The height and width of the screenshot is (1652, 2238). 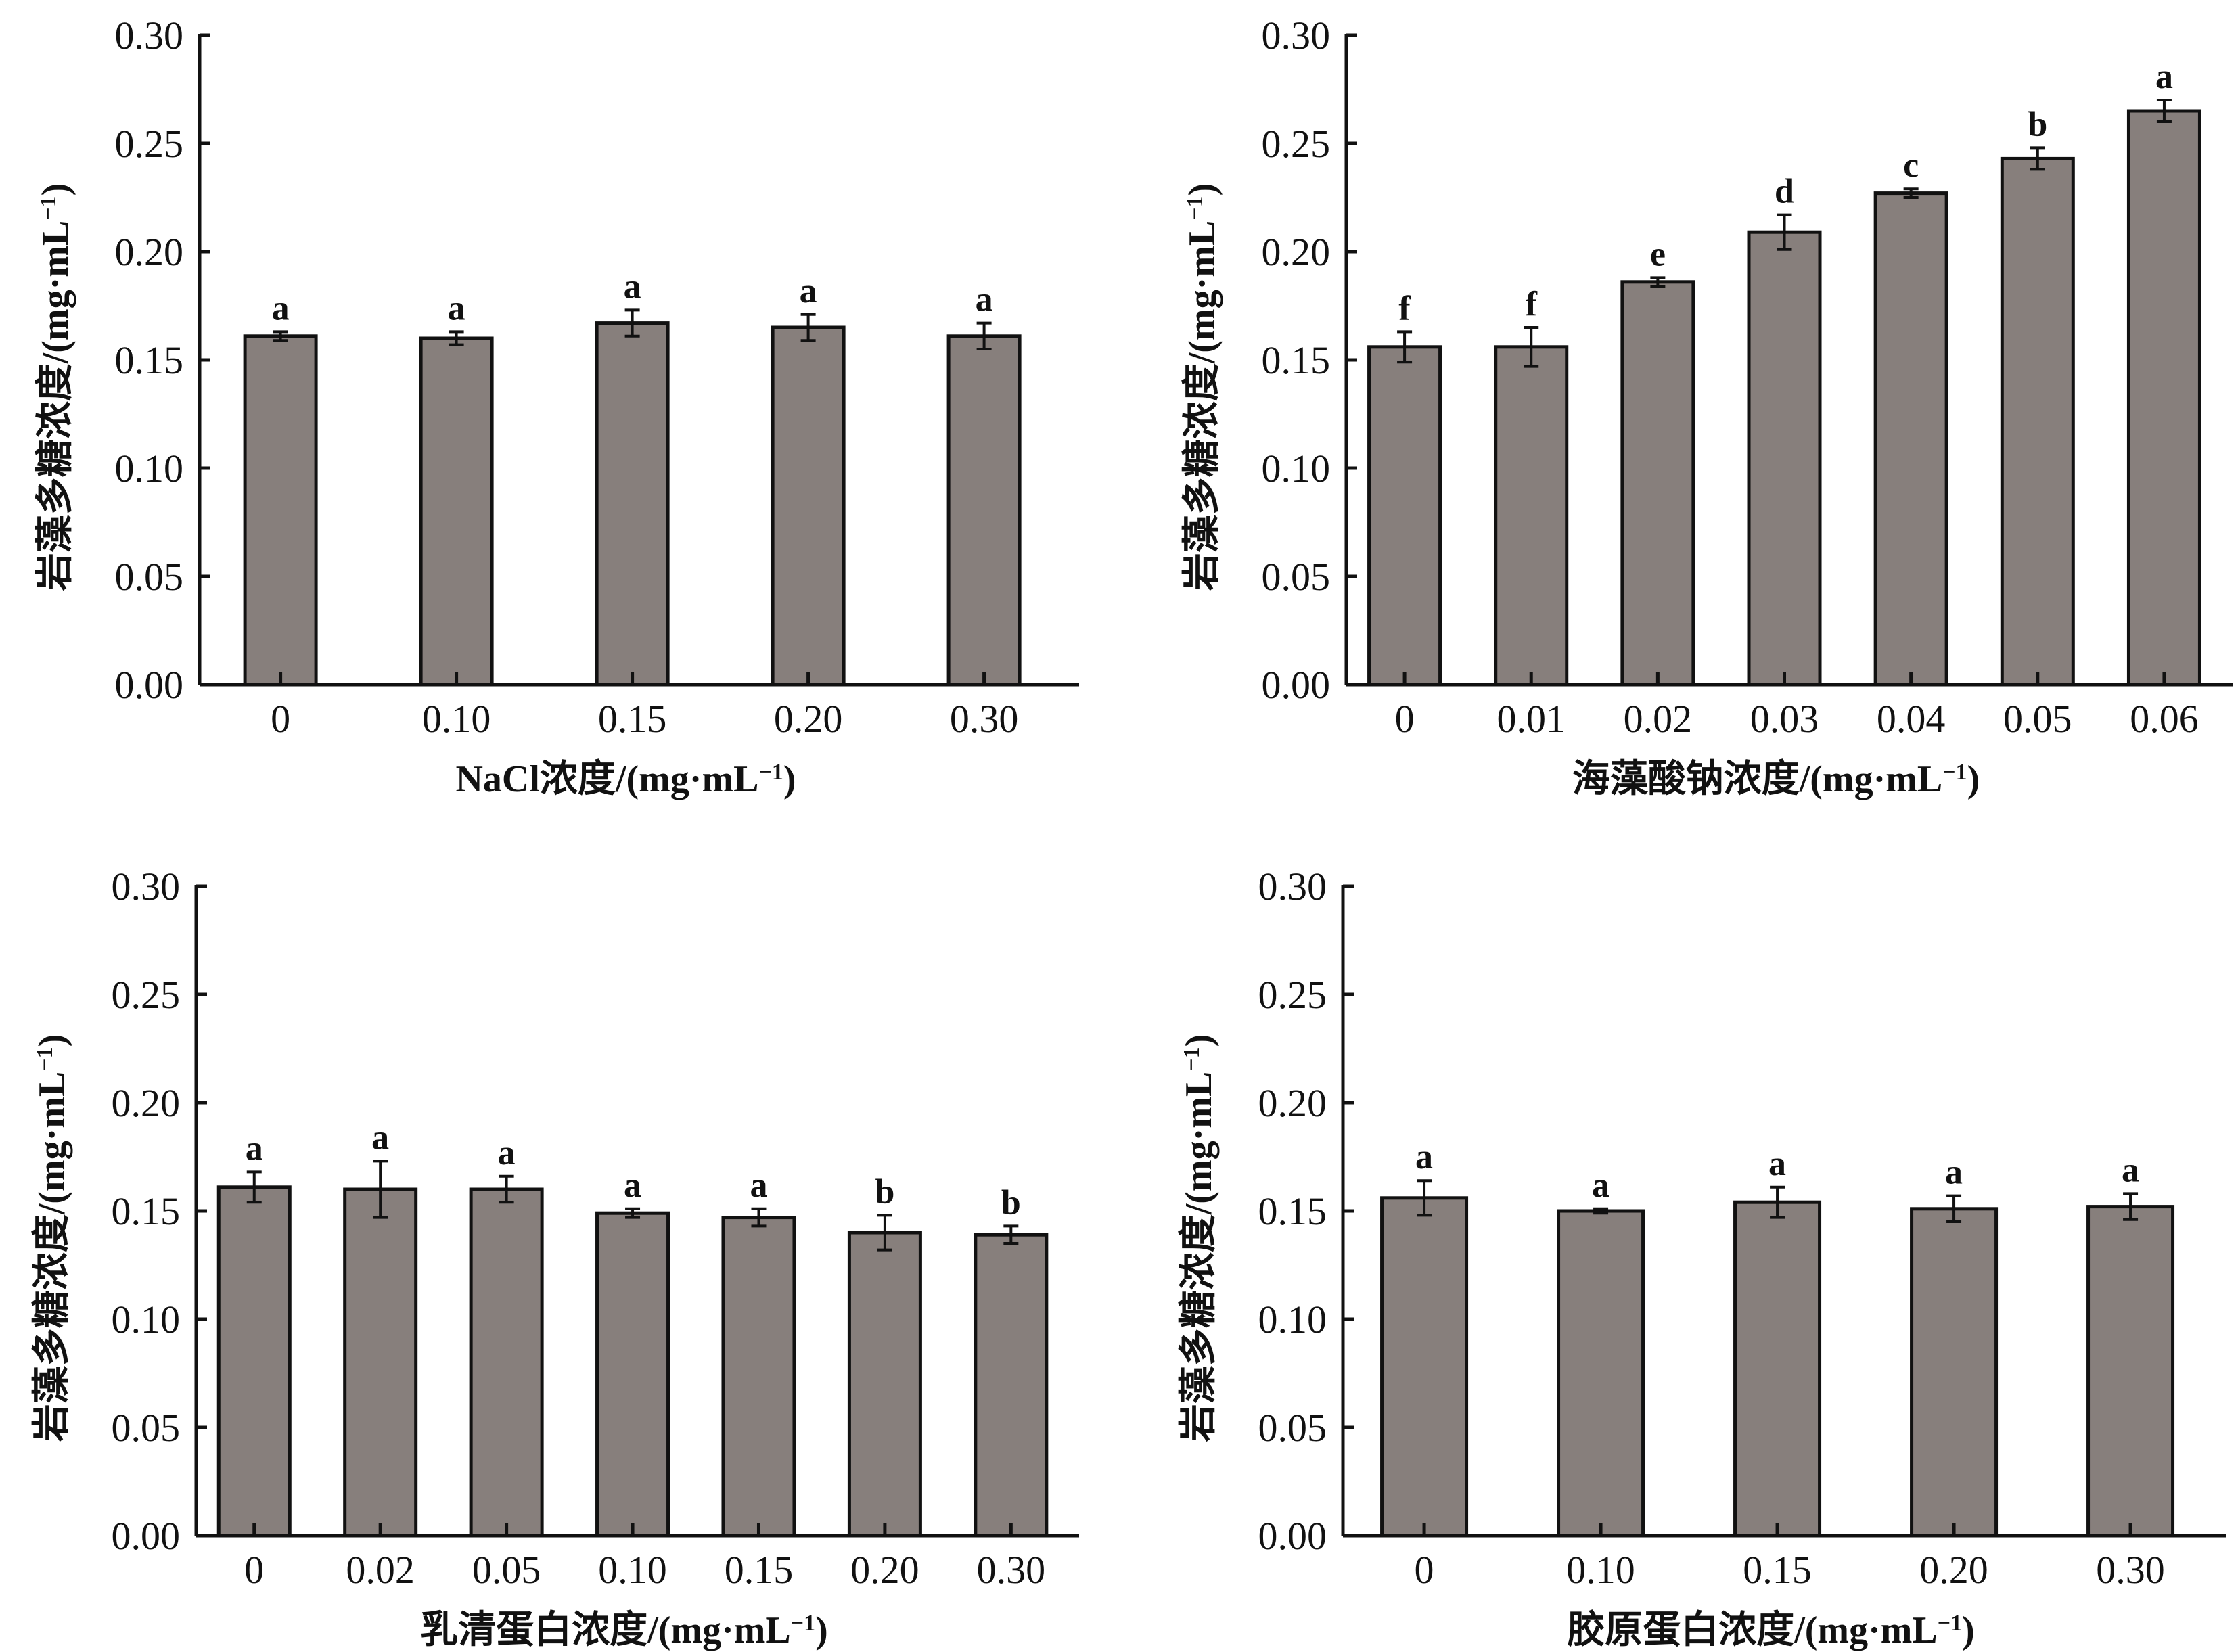 What do you see at coordinates (1771, 1630) in the screenshot?
I see `x-axis-title: 胶原蛋白浓度/(mg·mL−1)` at bounding box center [1771, 1630].